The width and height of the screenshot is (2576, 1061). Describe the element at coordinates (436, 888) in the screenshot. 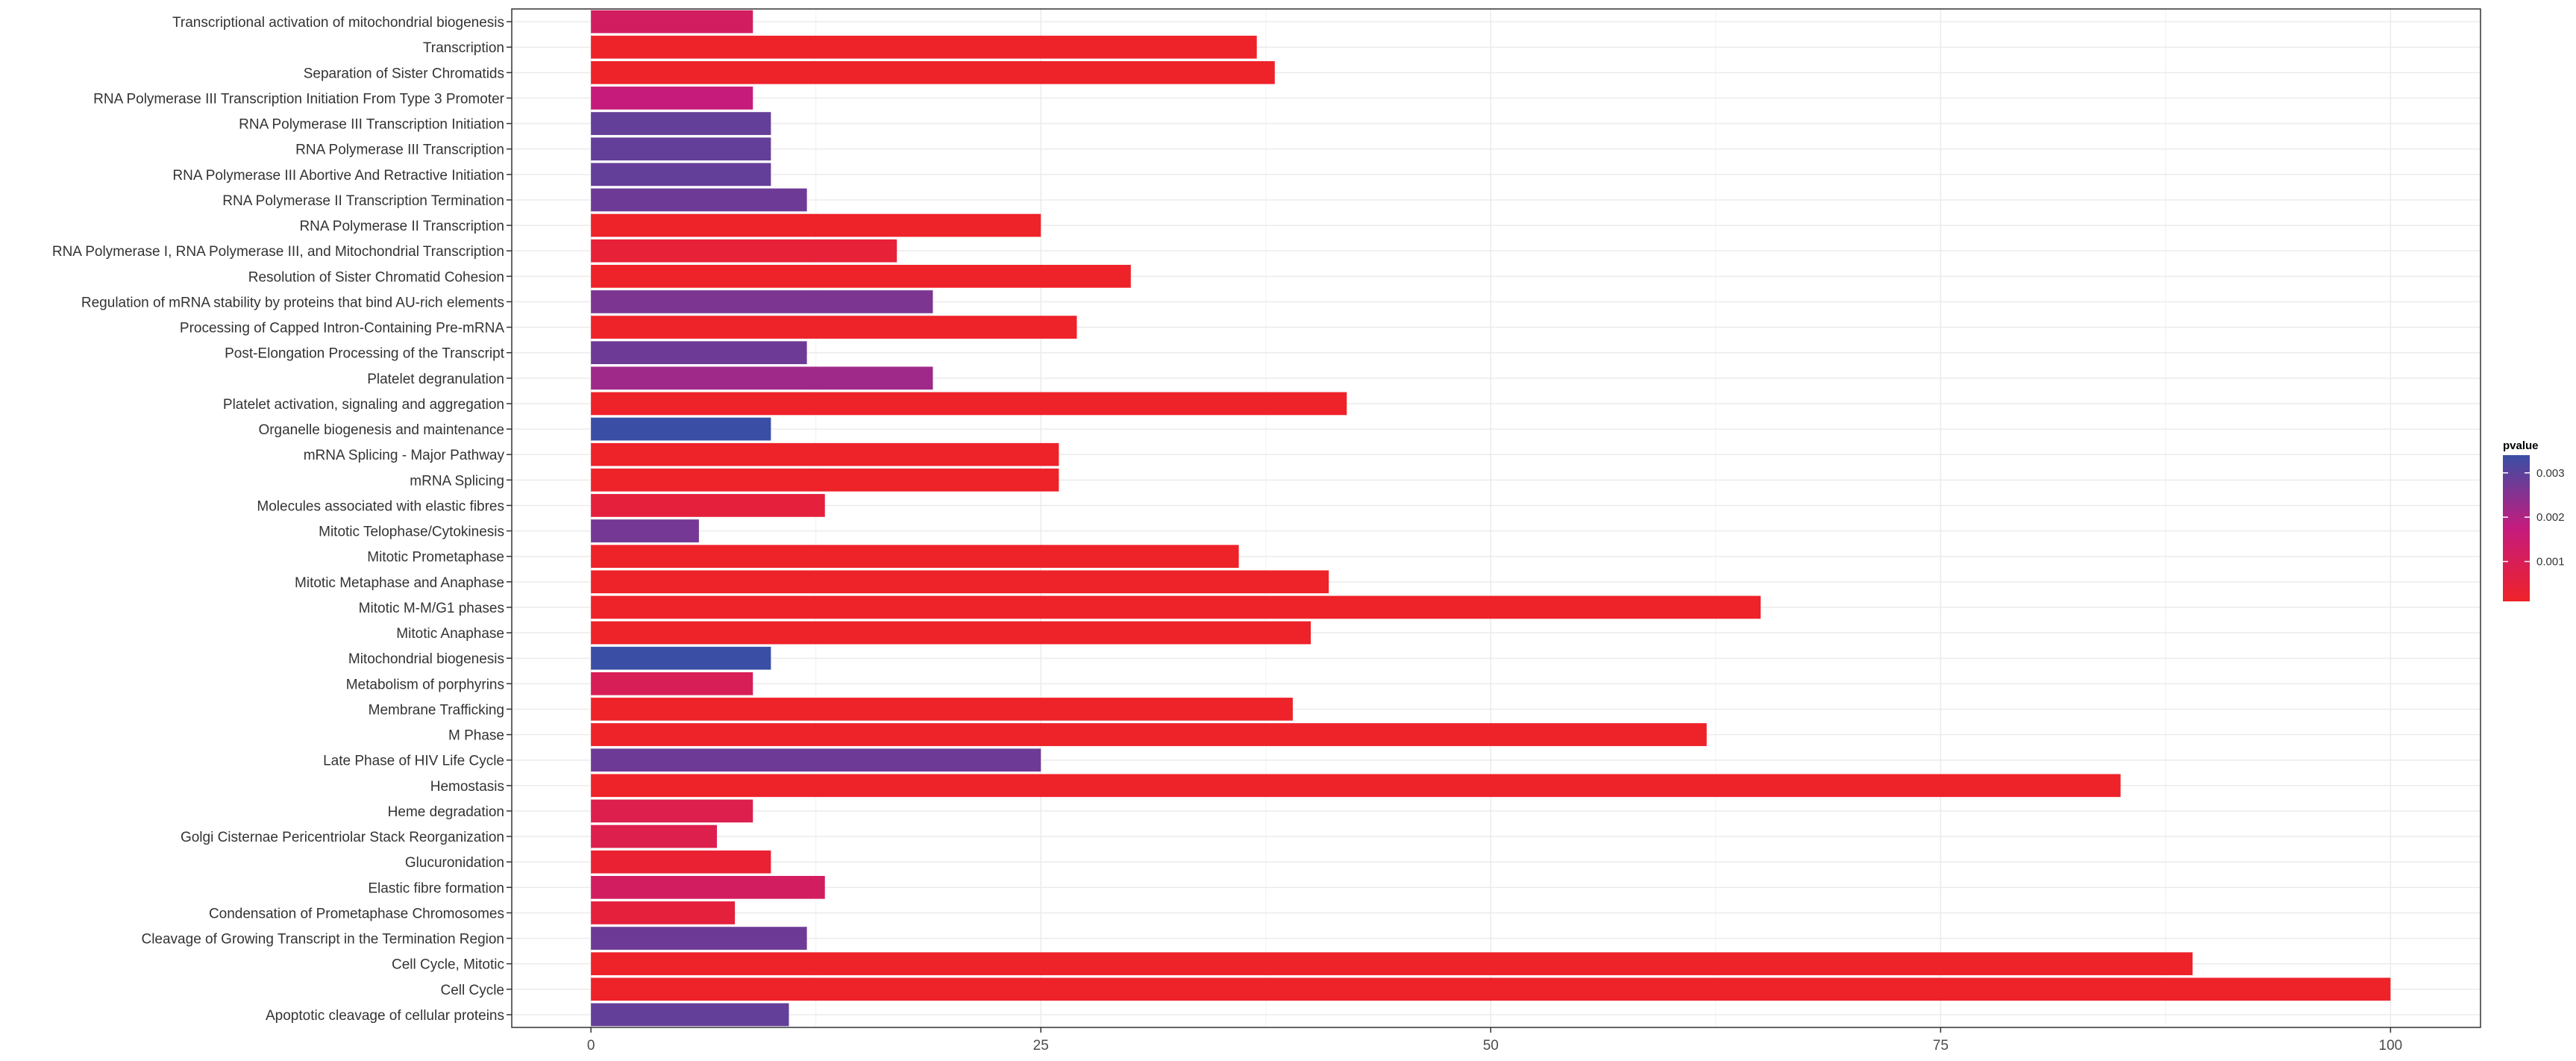

I see `category-label: Elastic fibre formation` at that location.